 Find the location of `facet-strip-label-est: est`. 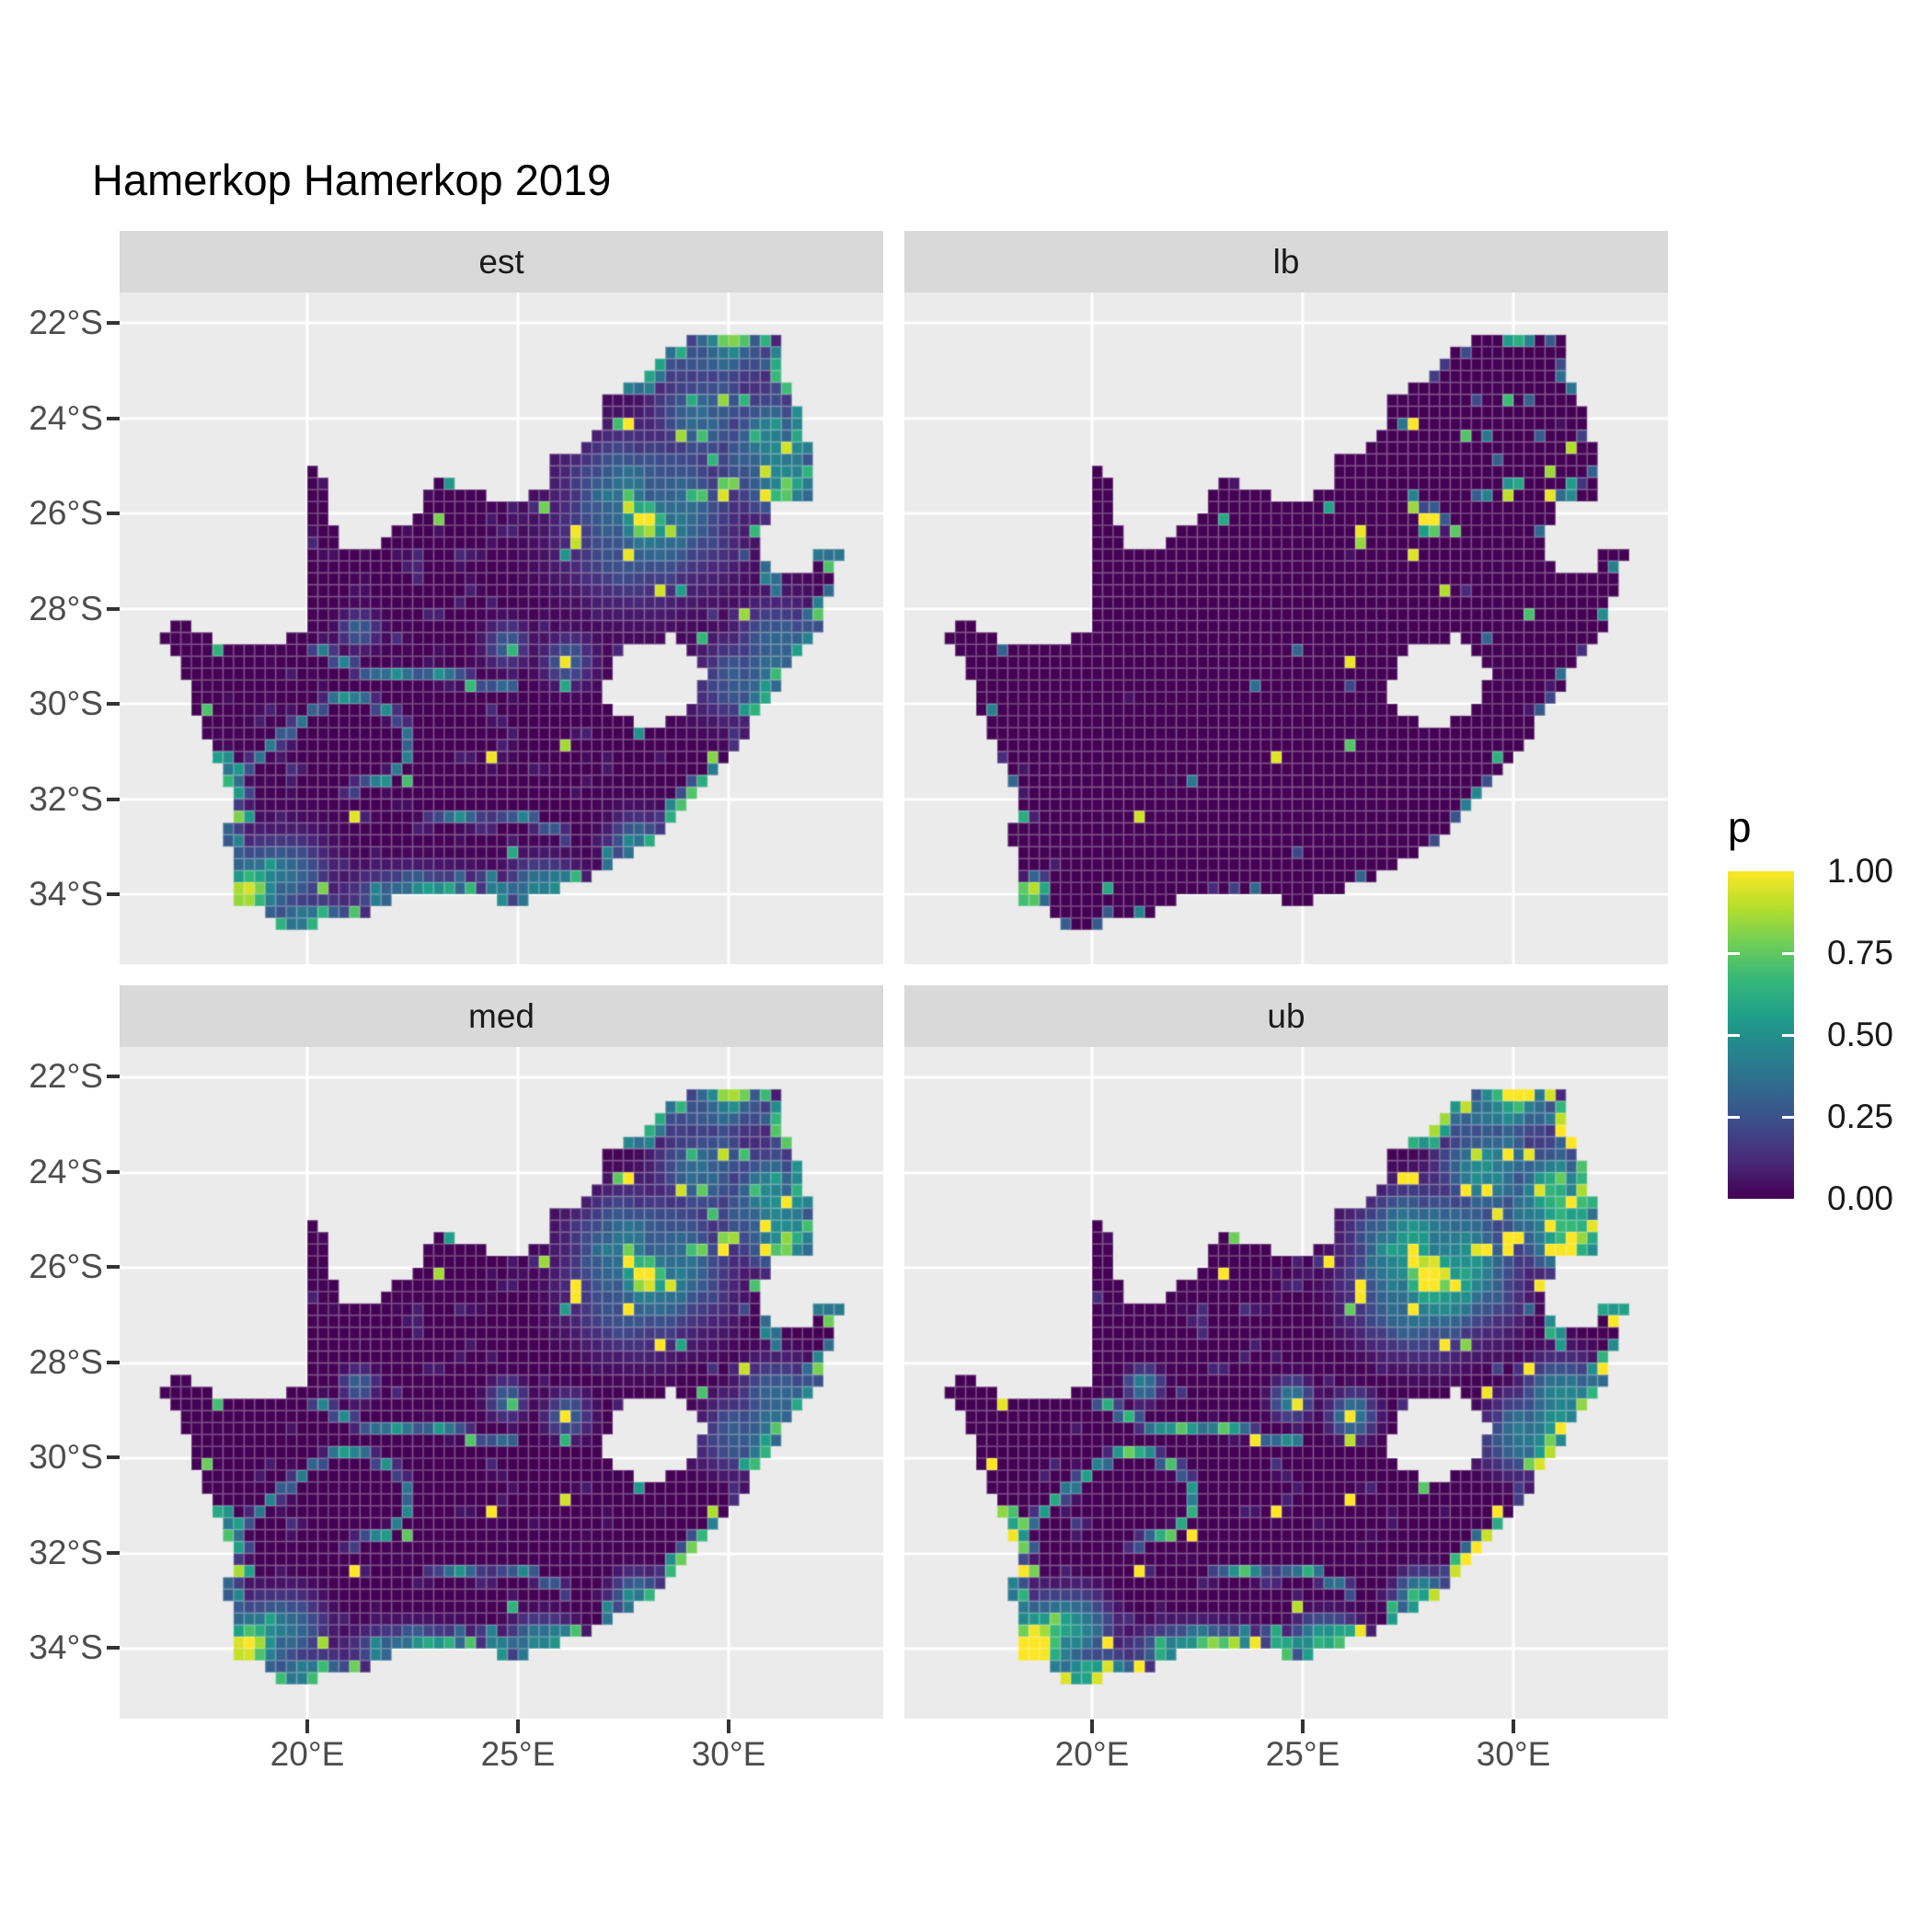

facet-strip-label-est: est is located at coordinates (501, 261).